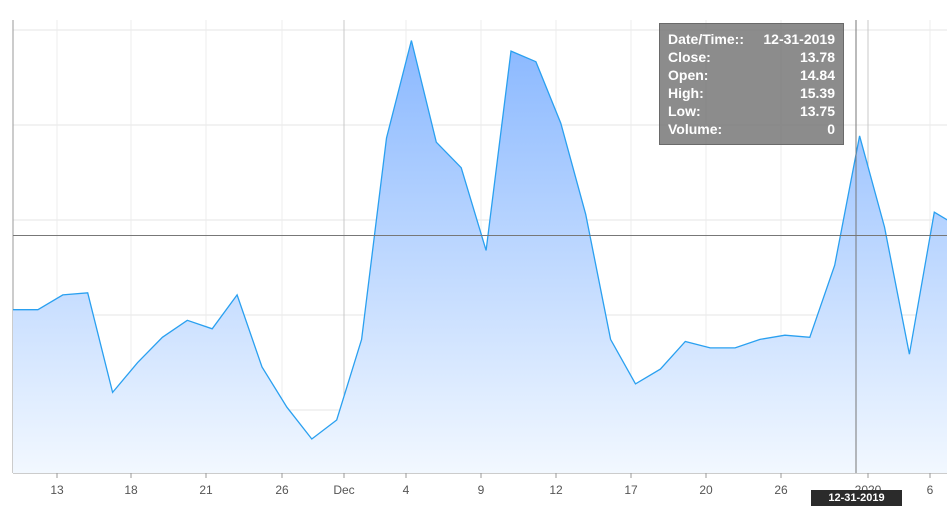 The image size is (947, 525). What do you see at coordinates (751, 39) in the screenshot?
I see `tooltip-row: Date/Time:: 12-31-2019` at bounding box center [751, 39].